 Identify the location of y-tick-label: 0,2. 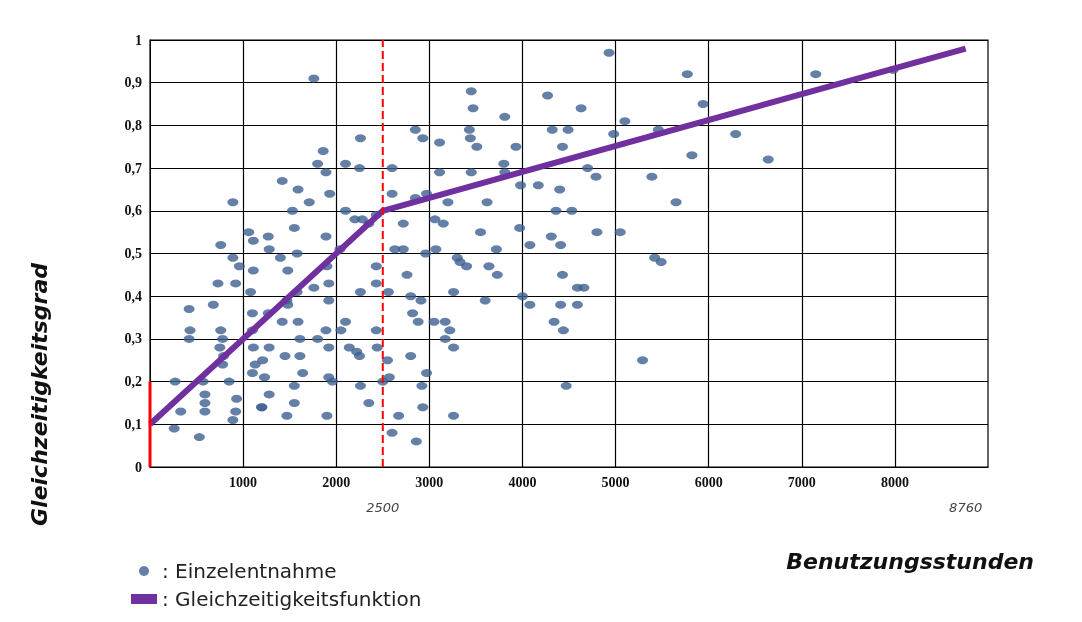
(133, 382).